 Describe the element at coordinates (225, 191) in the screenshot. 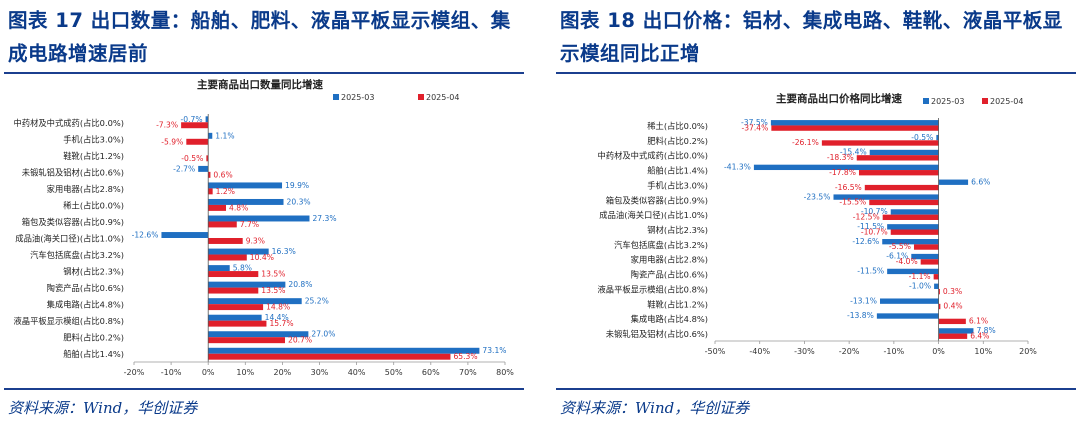

I see `data-label-2025-04: 1.2%` at that location.